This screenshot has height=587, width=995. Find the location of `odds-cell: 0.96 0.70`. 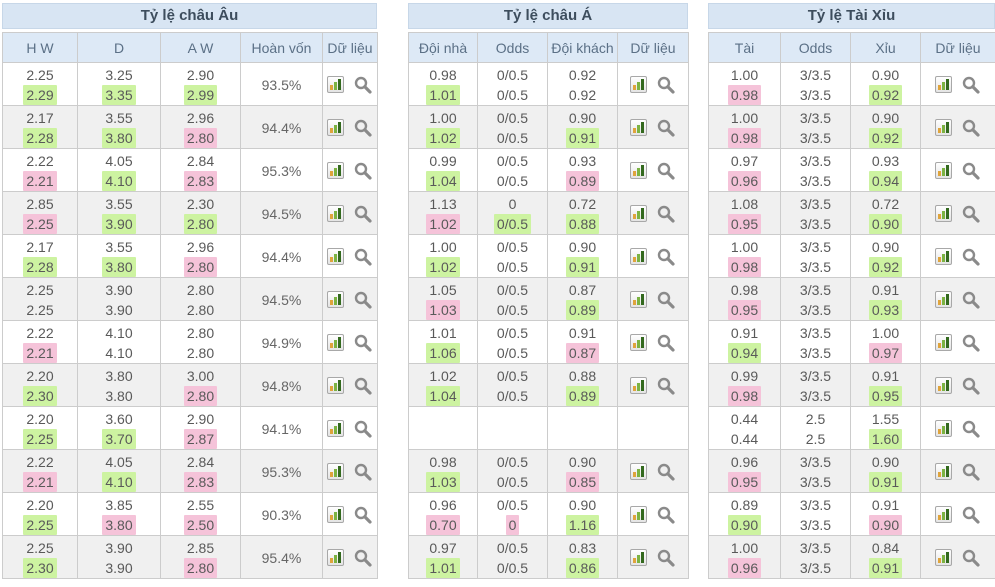

odds-cell: 0.96 0.70 is located at coordinates (443, 514).